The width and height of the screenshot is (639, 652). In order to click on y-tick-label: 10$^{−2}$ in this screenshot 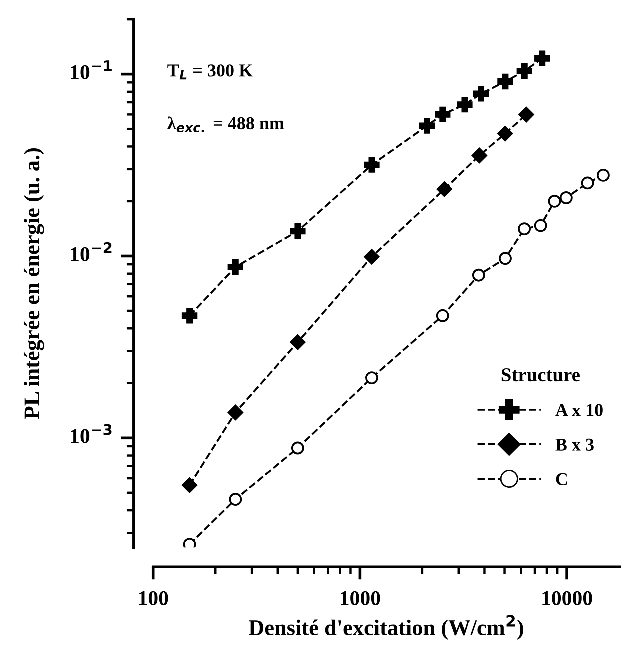, I will do `click(91, 252)`.